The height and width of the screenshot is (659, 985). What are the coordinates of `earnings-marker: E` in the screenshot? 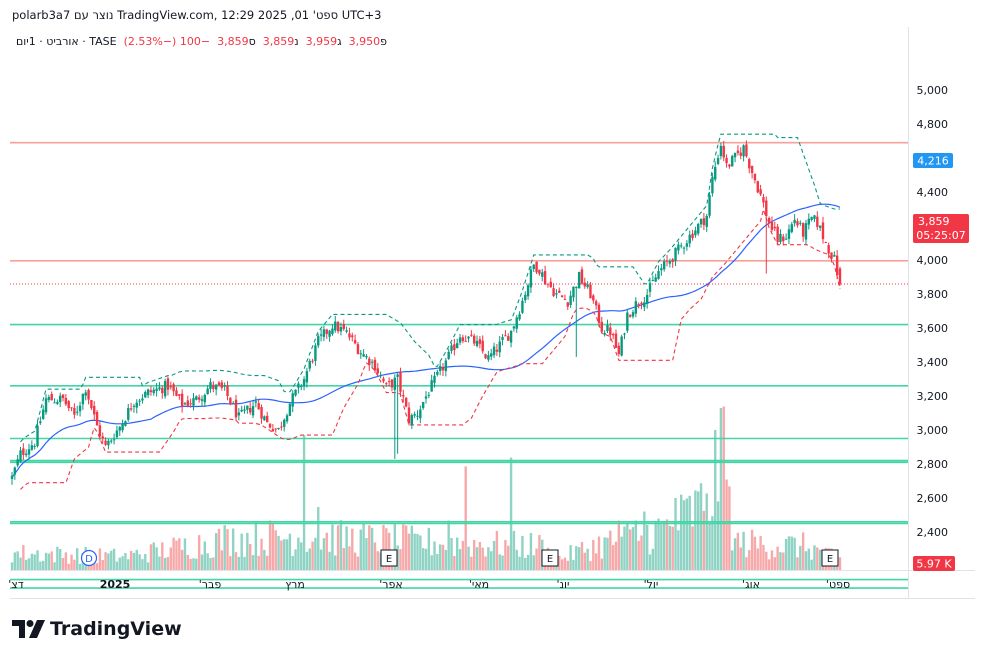 It's located at (389, 558).